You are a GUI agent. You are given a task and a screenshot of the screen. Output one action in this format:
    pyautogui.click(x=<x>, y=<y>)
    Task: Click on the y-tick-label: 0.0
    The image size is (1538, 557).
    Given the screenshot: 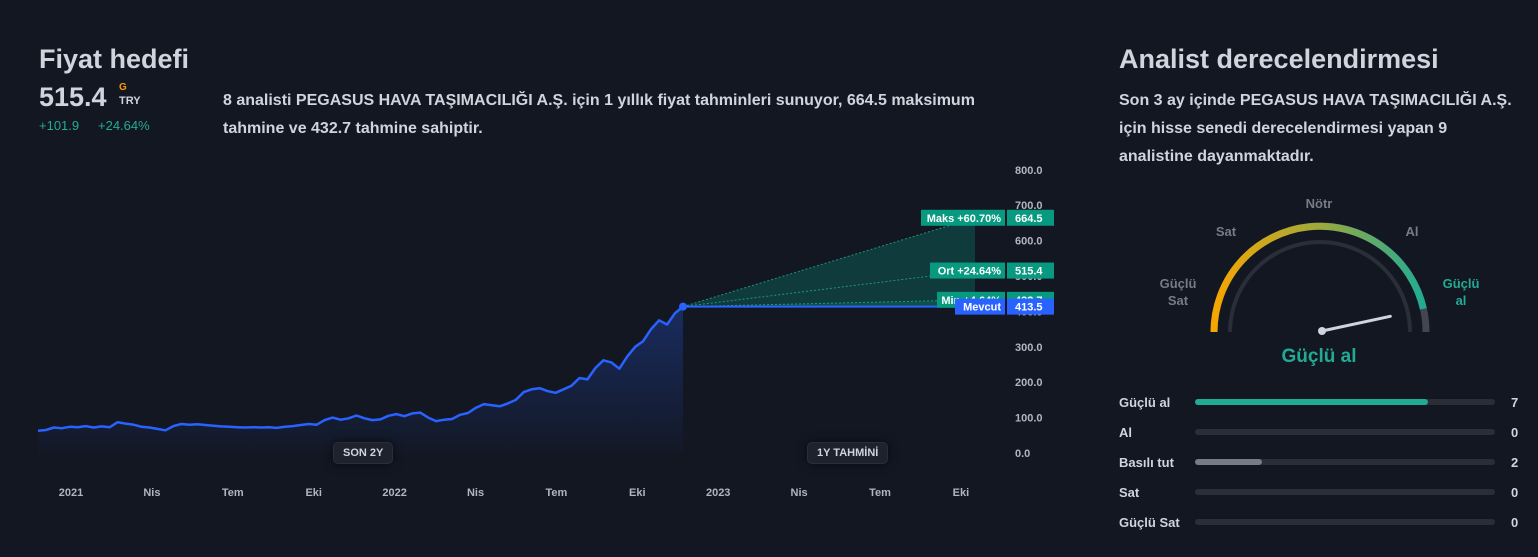 What is the action you would take?
    pyautogui.click(x=1022, y=454)
    